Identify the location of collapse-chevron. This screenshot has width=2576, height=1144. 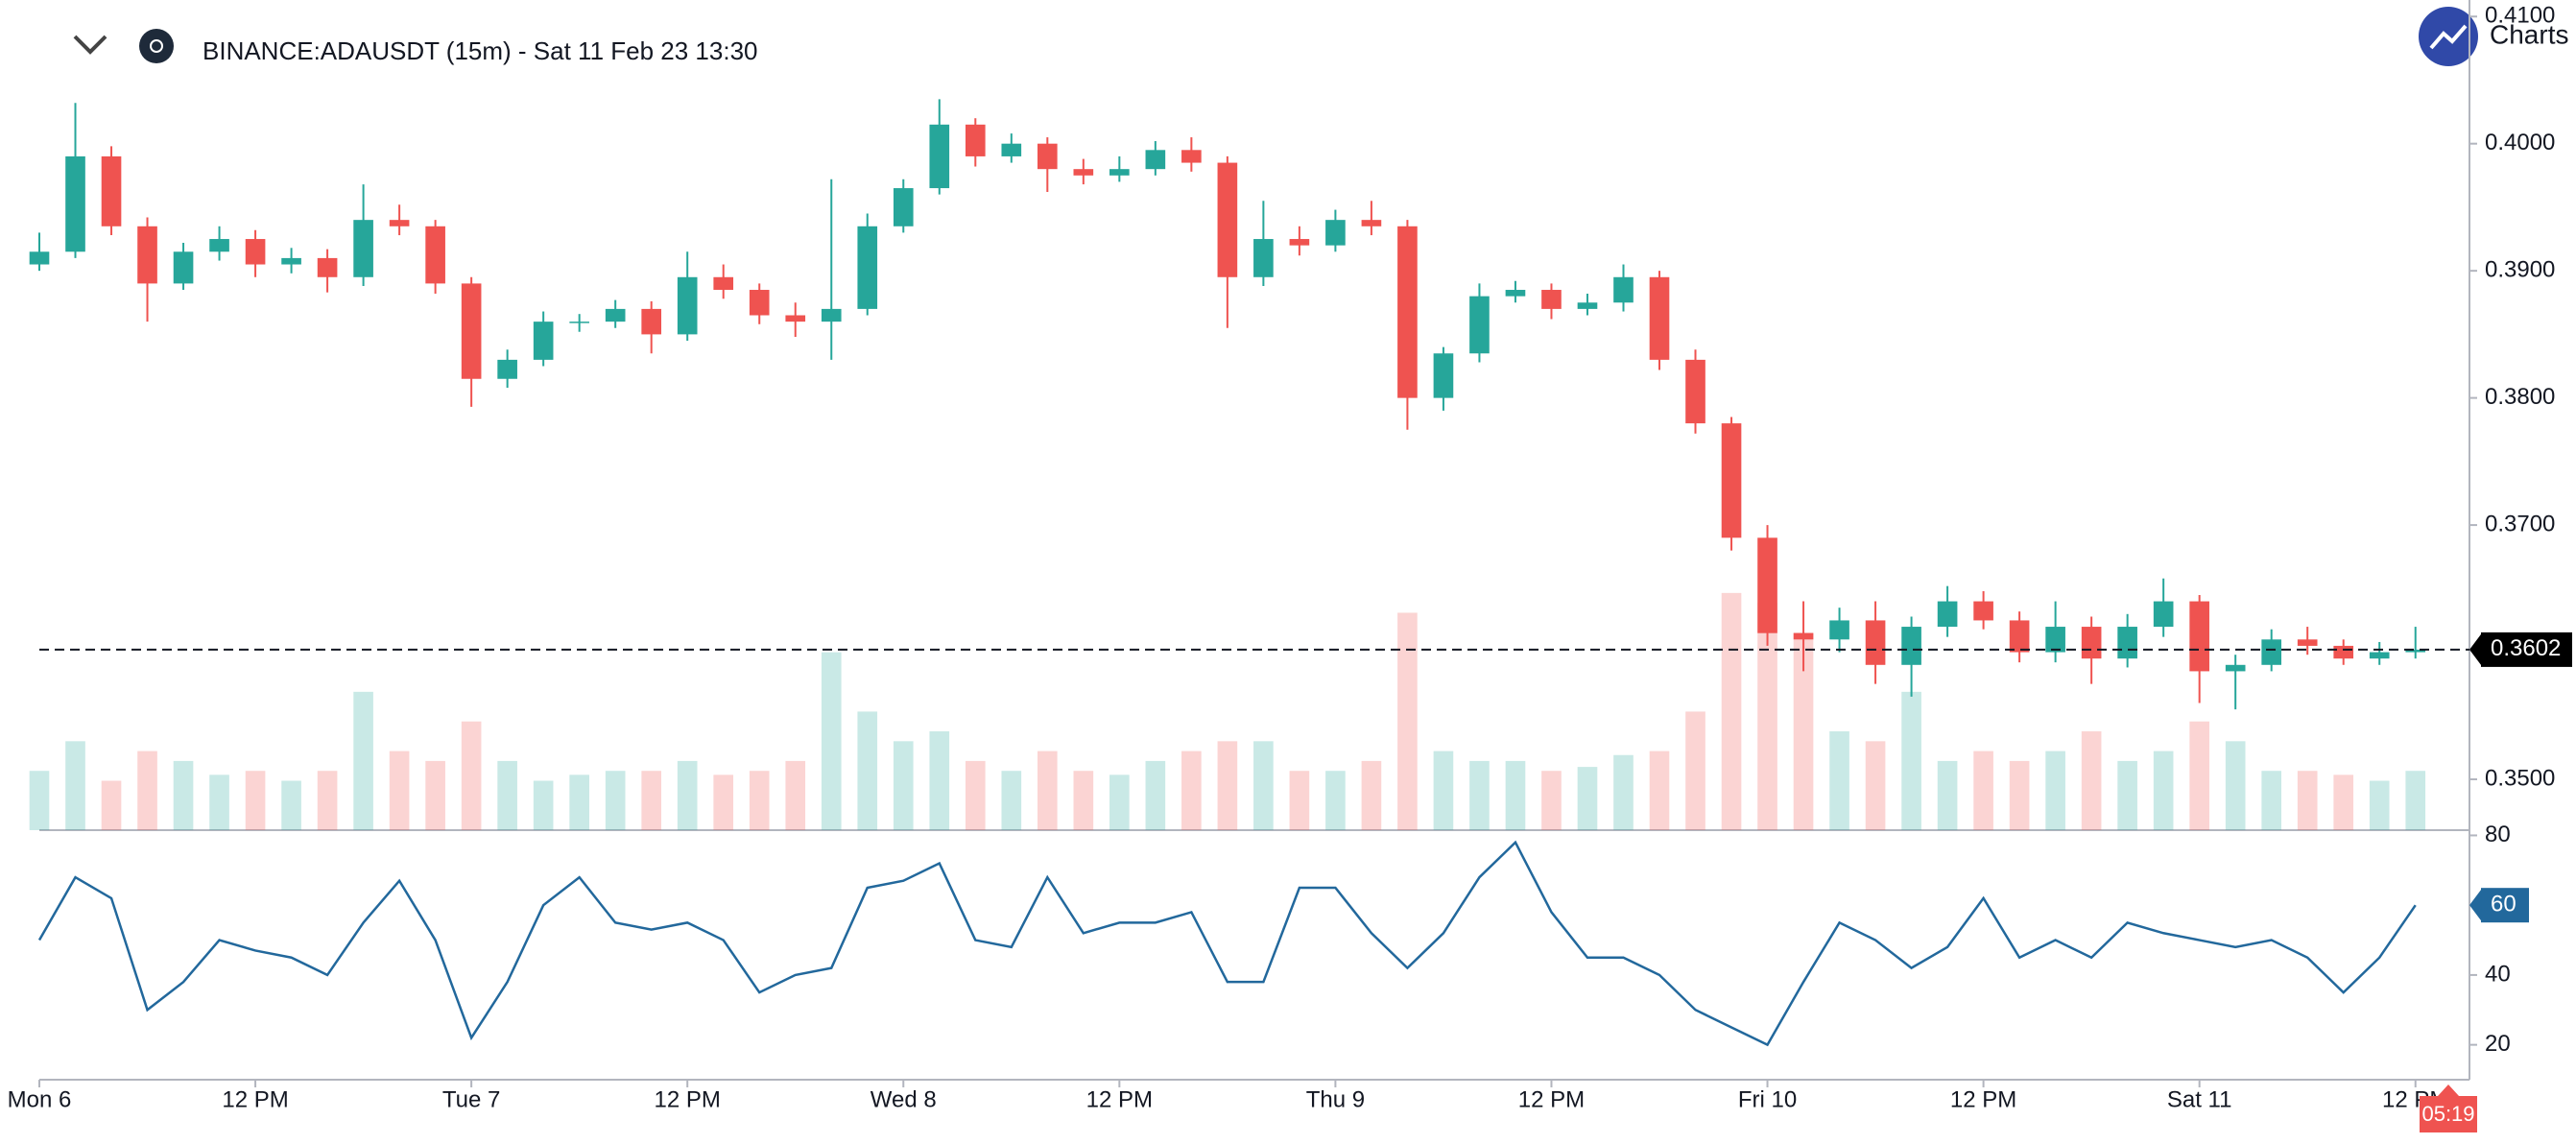
(90, 45).